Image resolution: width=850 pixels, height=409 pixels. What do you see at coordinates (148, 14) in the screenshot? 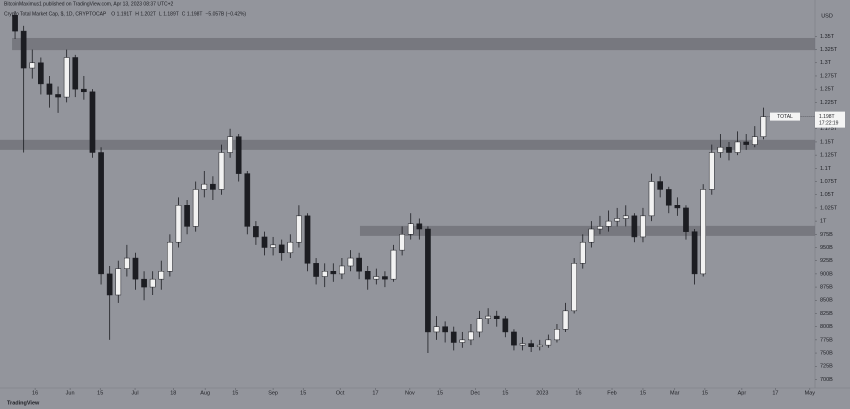
I see `ohlc-value: 1.202T` at bounding box center [148, 14].